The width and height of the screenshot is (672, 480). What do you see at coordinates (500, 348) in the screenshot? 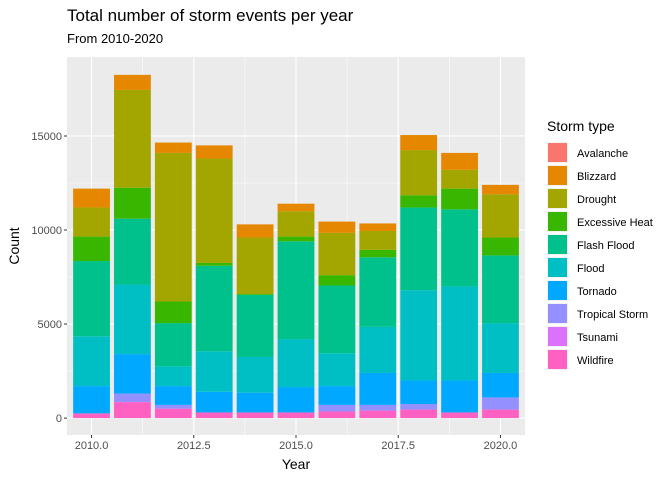
I see `bar-2020-flood` at bounding box center [500, 348].